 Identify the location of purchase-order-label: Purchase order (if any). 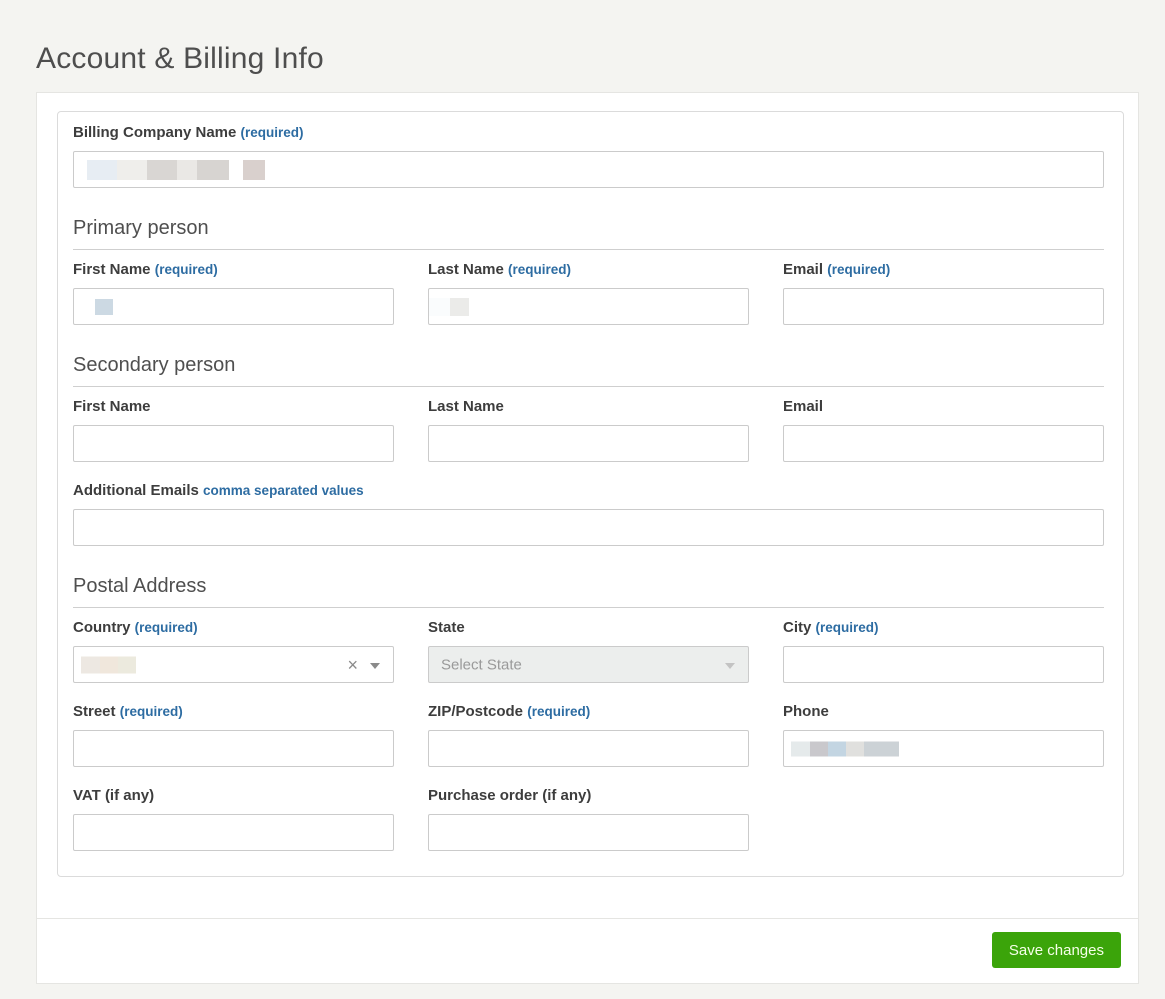
(588, 795).